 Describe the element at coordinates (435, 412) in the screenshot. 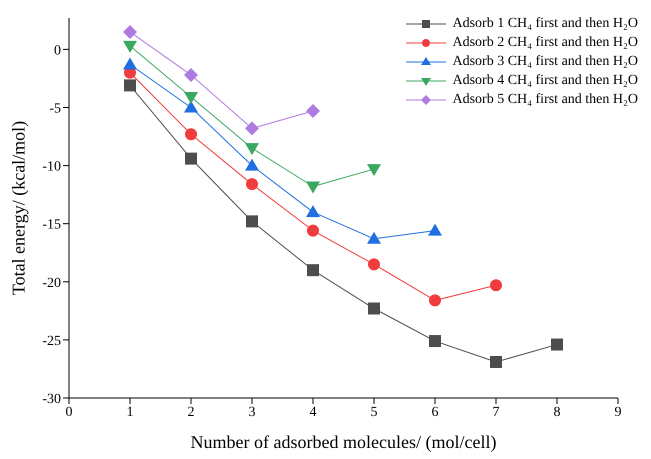

I see `x-tick-label: 6` at that location.